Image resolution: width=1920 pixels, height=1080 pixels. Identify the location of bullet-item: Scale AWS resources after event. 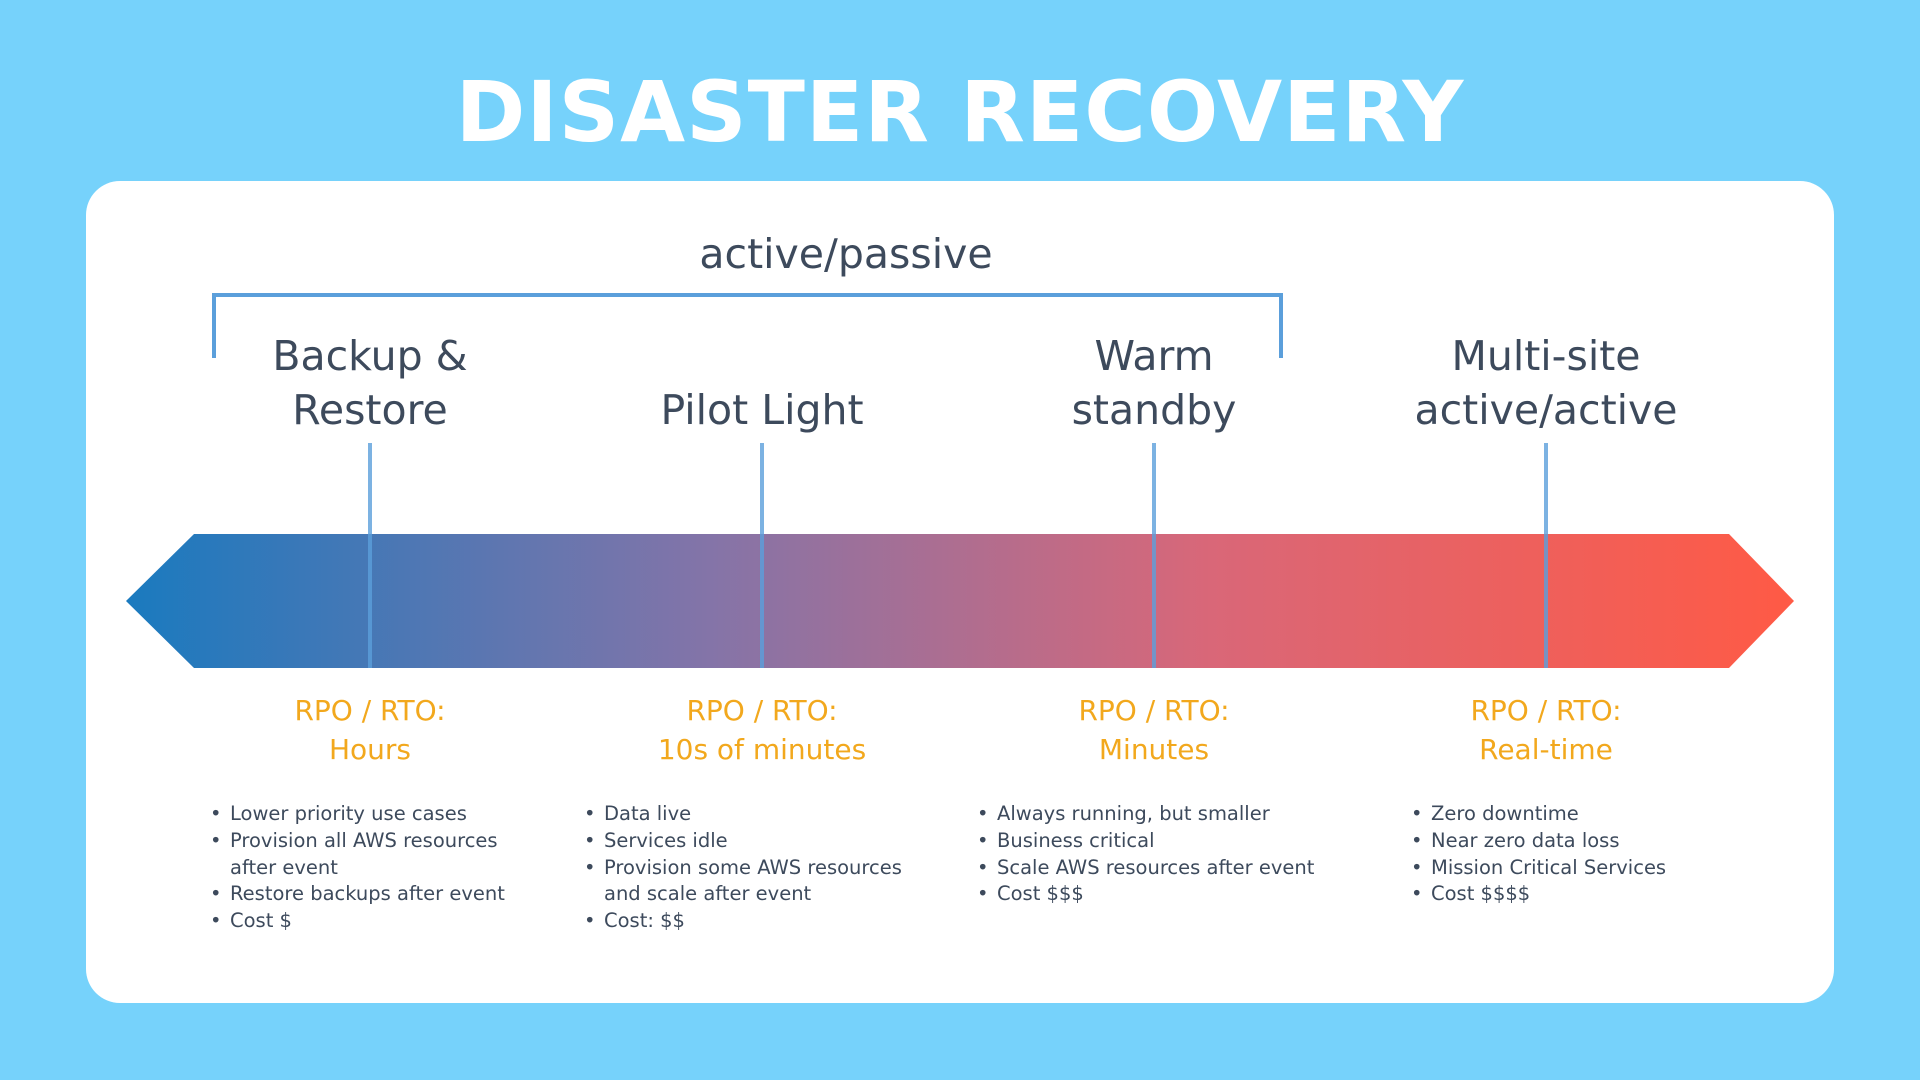
(1145, 868).